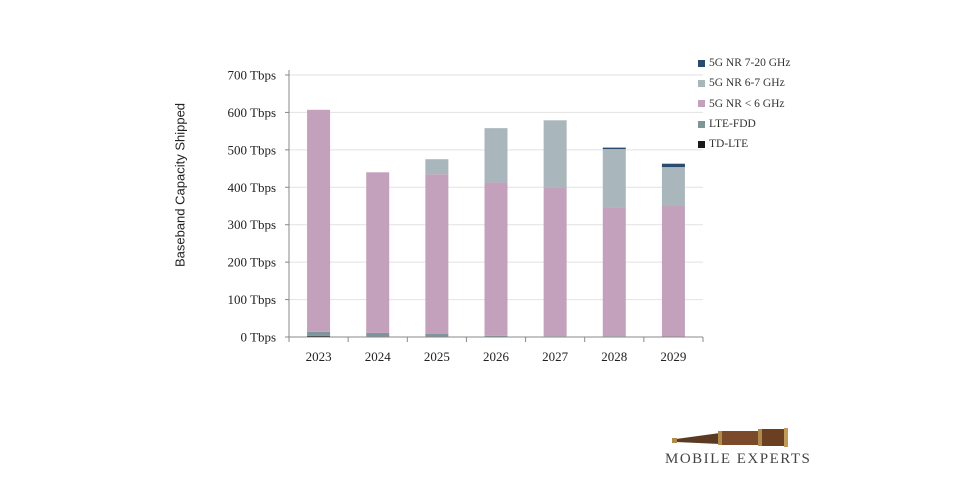  What do you see at coordinates (437, 335) in the screenshot?
I see `bar-segment-lte-fdd-2025` at bounding box center [437, 335].